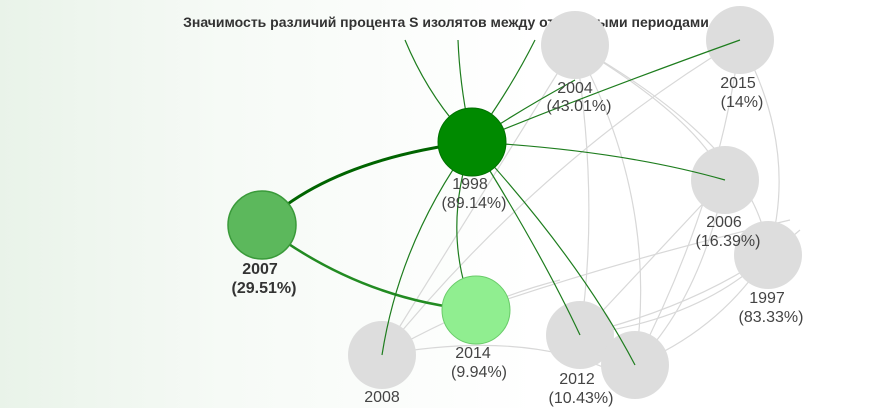 This screenshot has width=892, height=408. I want to click on node-2014, so click(476, 310).